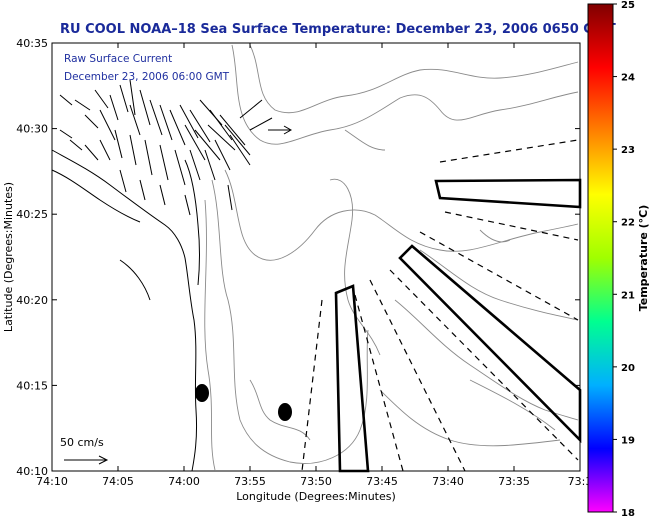  What do you see at coordinates (628, 440) in the screenshot?
I see `colorbar-tick-label: 19` at bounding box center [628, 440].